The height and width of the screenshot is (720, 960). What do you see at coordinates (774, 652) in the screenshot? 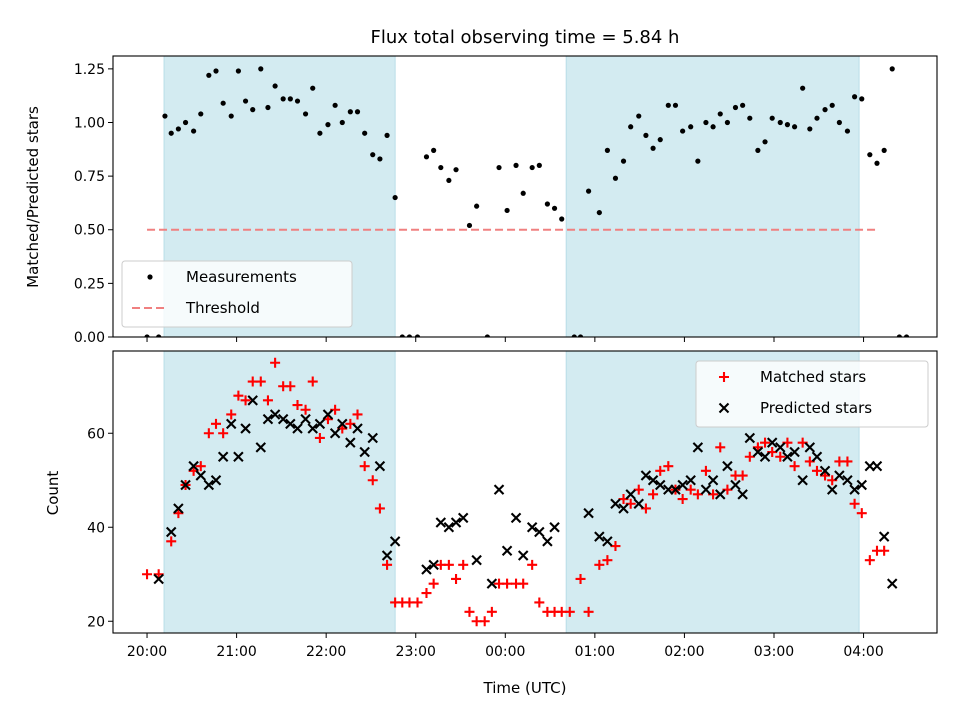
I see `x-tick-label: 03:00` at bounding box center [774, 652].